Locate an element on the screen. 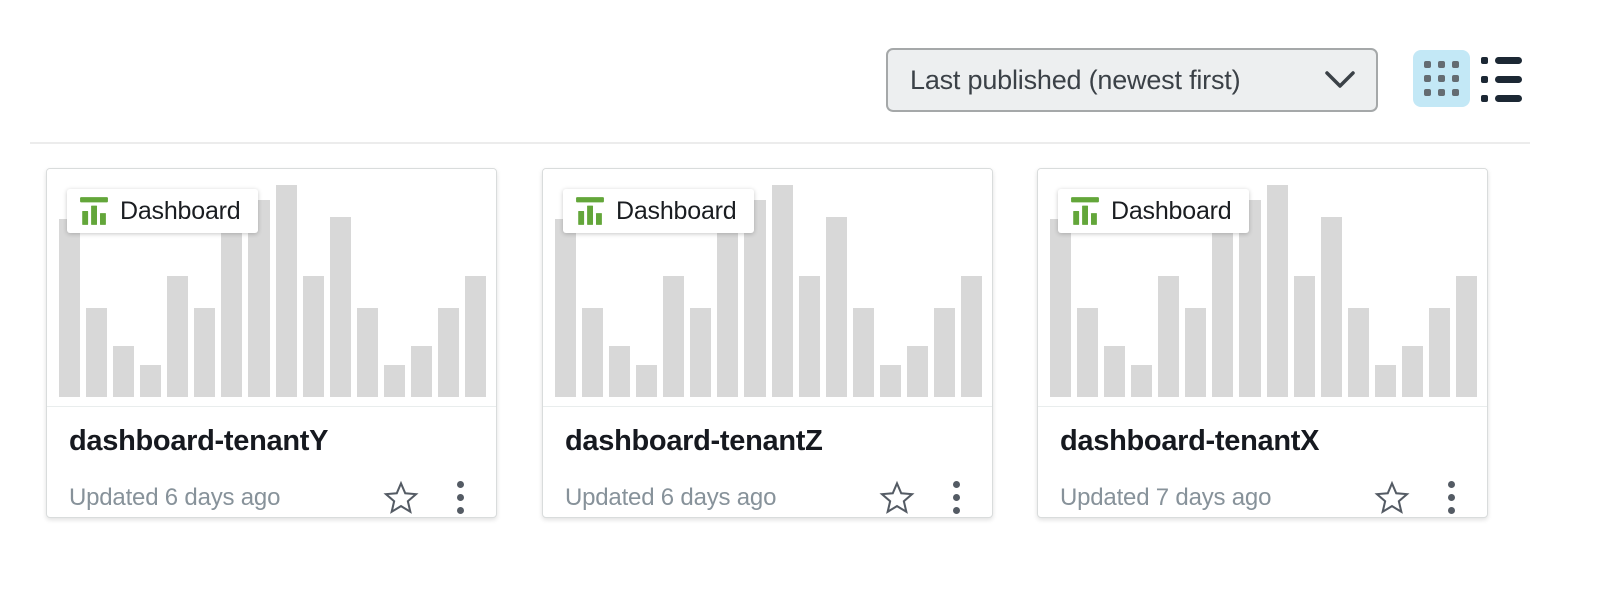 This screenshot has height=597, width=1600. card-footer: dashboard-tenantX Updated 7 days ago is located at coordinates (1262, 461).